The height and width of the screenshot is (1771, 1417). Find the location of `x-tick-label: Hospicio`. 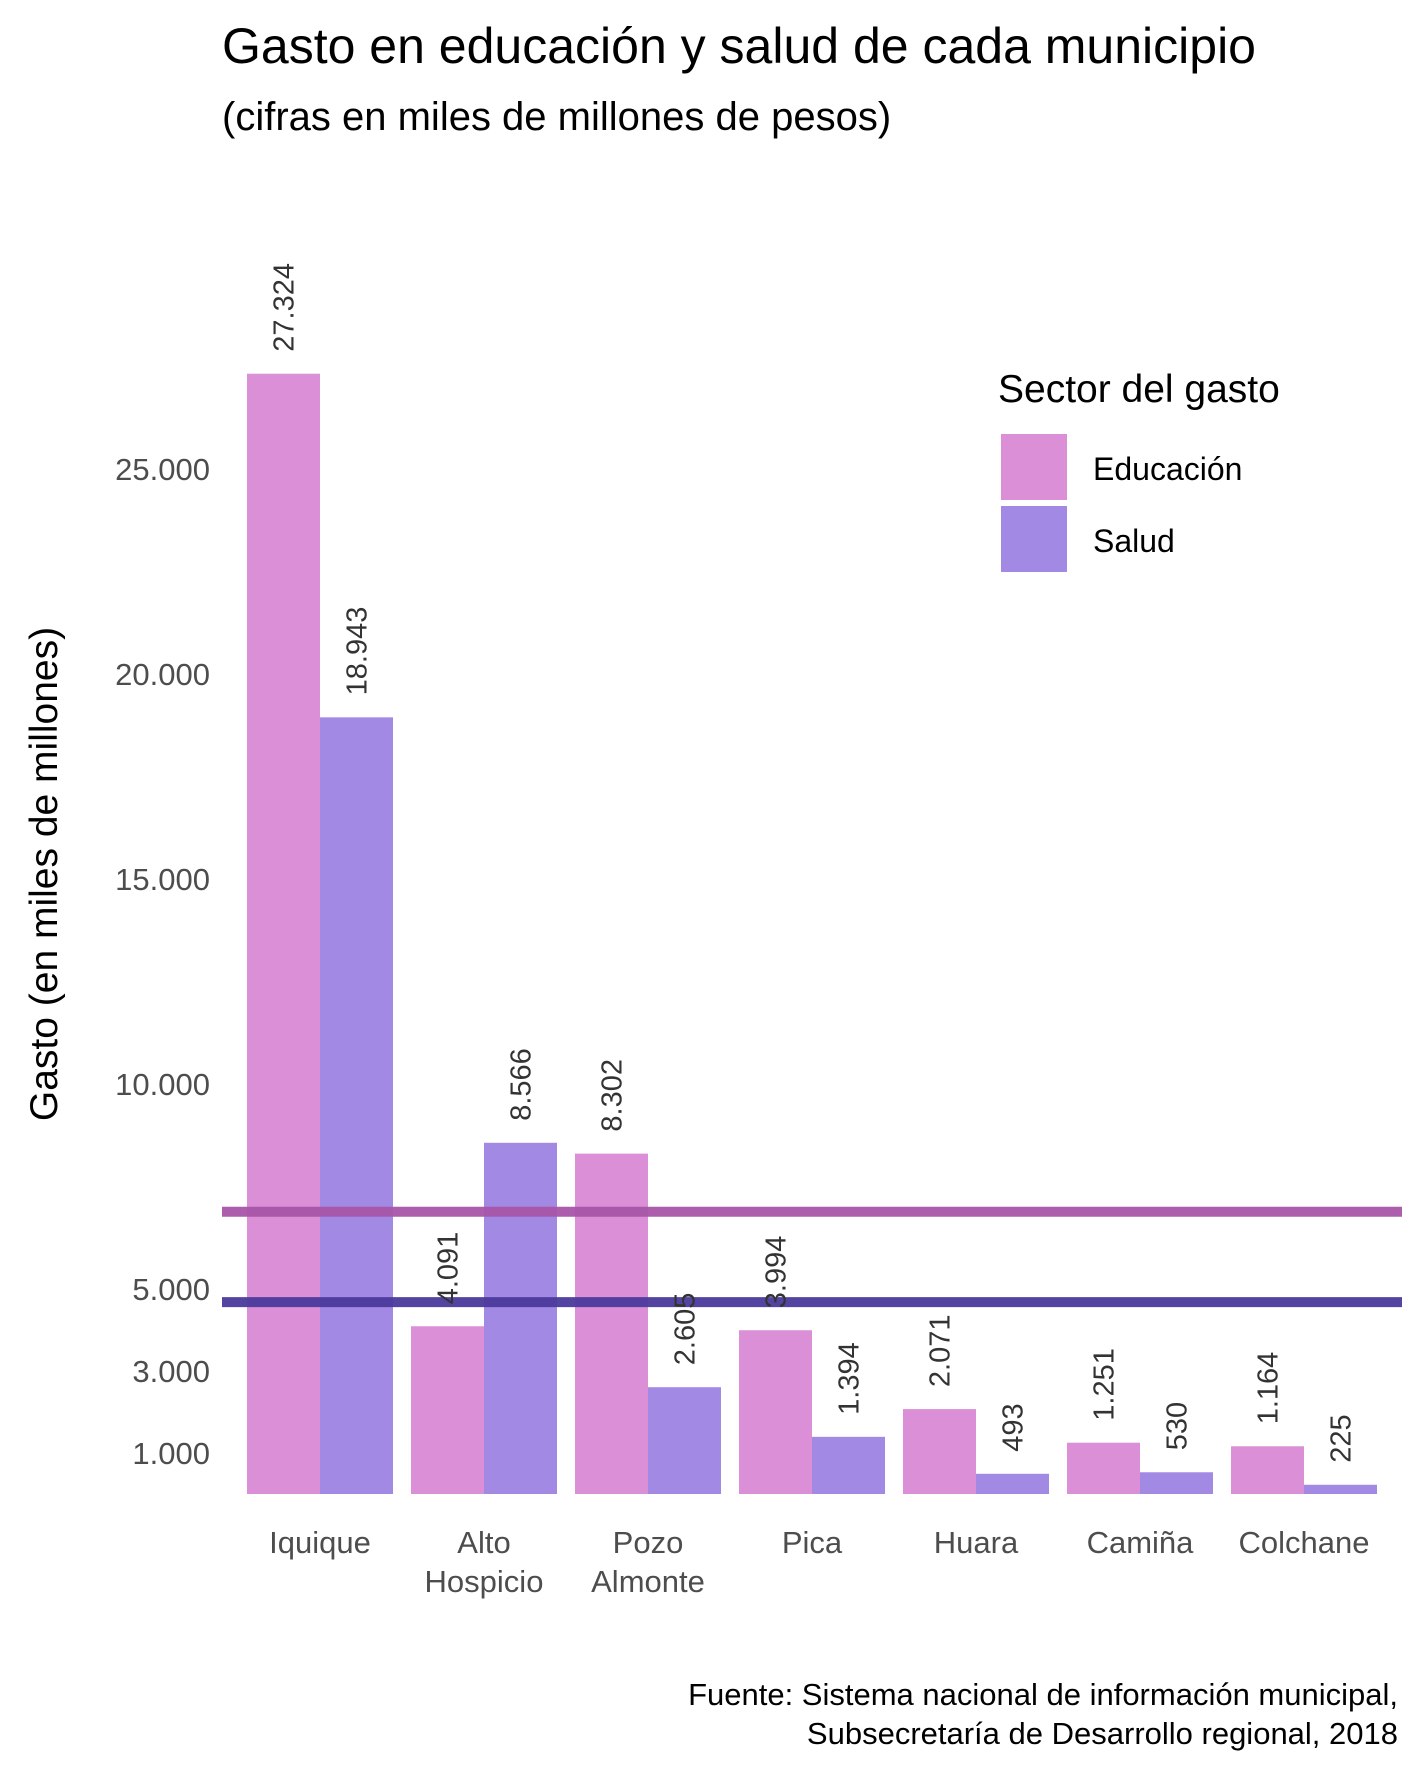

x-tick-label: Hospicio is located at coordinates (484, 1581).